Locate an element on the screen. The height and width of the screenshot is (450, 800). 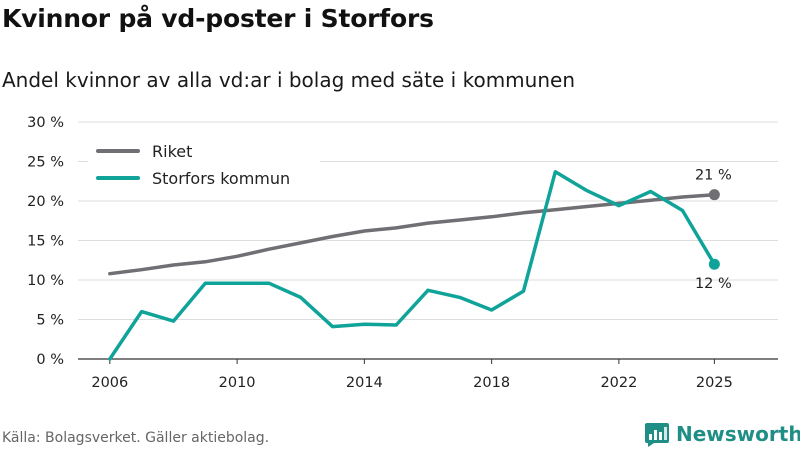
newsworthy-logo-text: Newsworthy is located at coordinates (738, 434).